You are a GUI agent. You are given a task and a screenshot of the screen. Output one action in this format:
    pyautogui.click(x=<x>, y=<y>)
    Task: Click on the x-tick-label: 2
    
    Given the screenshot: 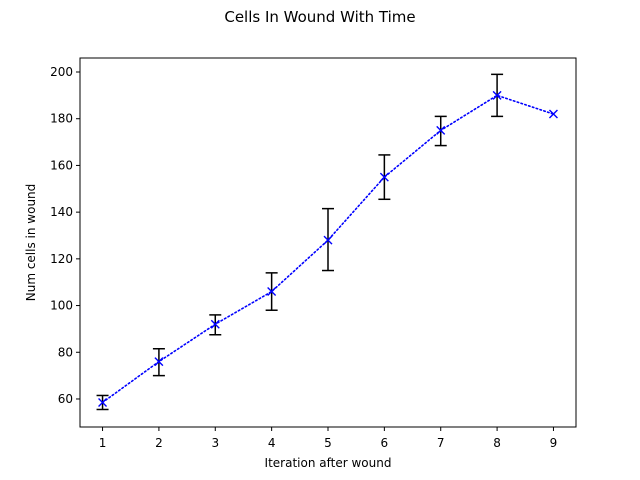 What is the action you would take?
    pyautogui.click(x=159, y=443)
    